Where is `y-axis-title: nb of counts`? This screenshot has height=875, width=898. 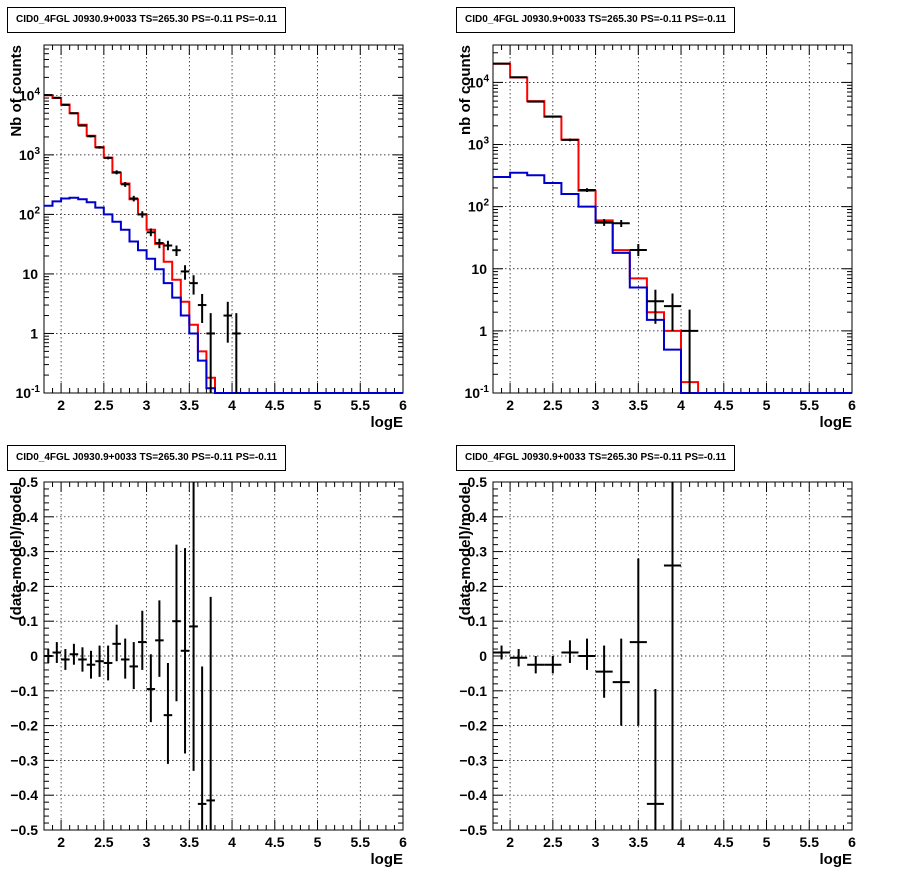 y-axis-title: nb of counts is located at coordinates (465, 90).